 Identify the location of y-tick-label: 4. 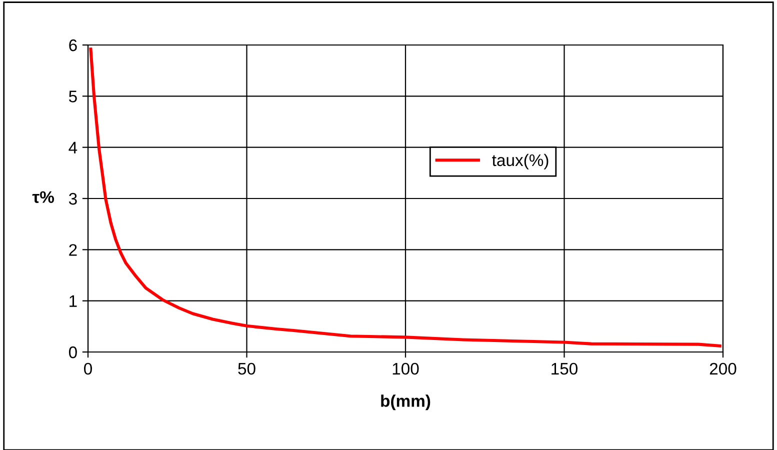
(73, 148).